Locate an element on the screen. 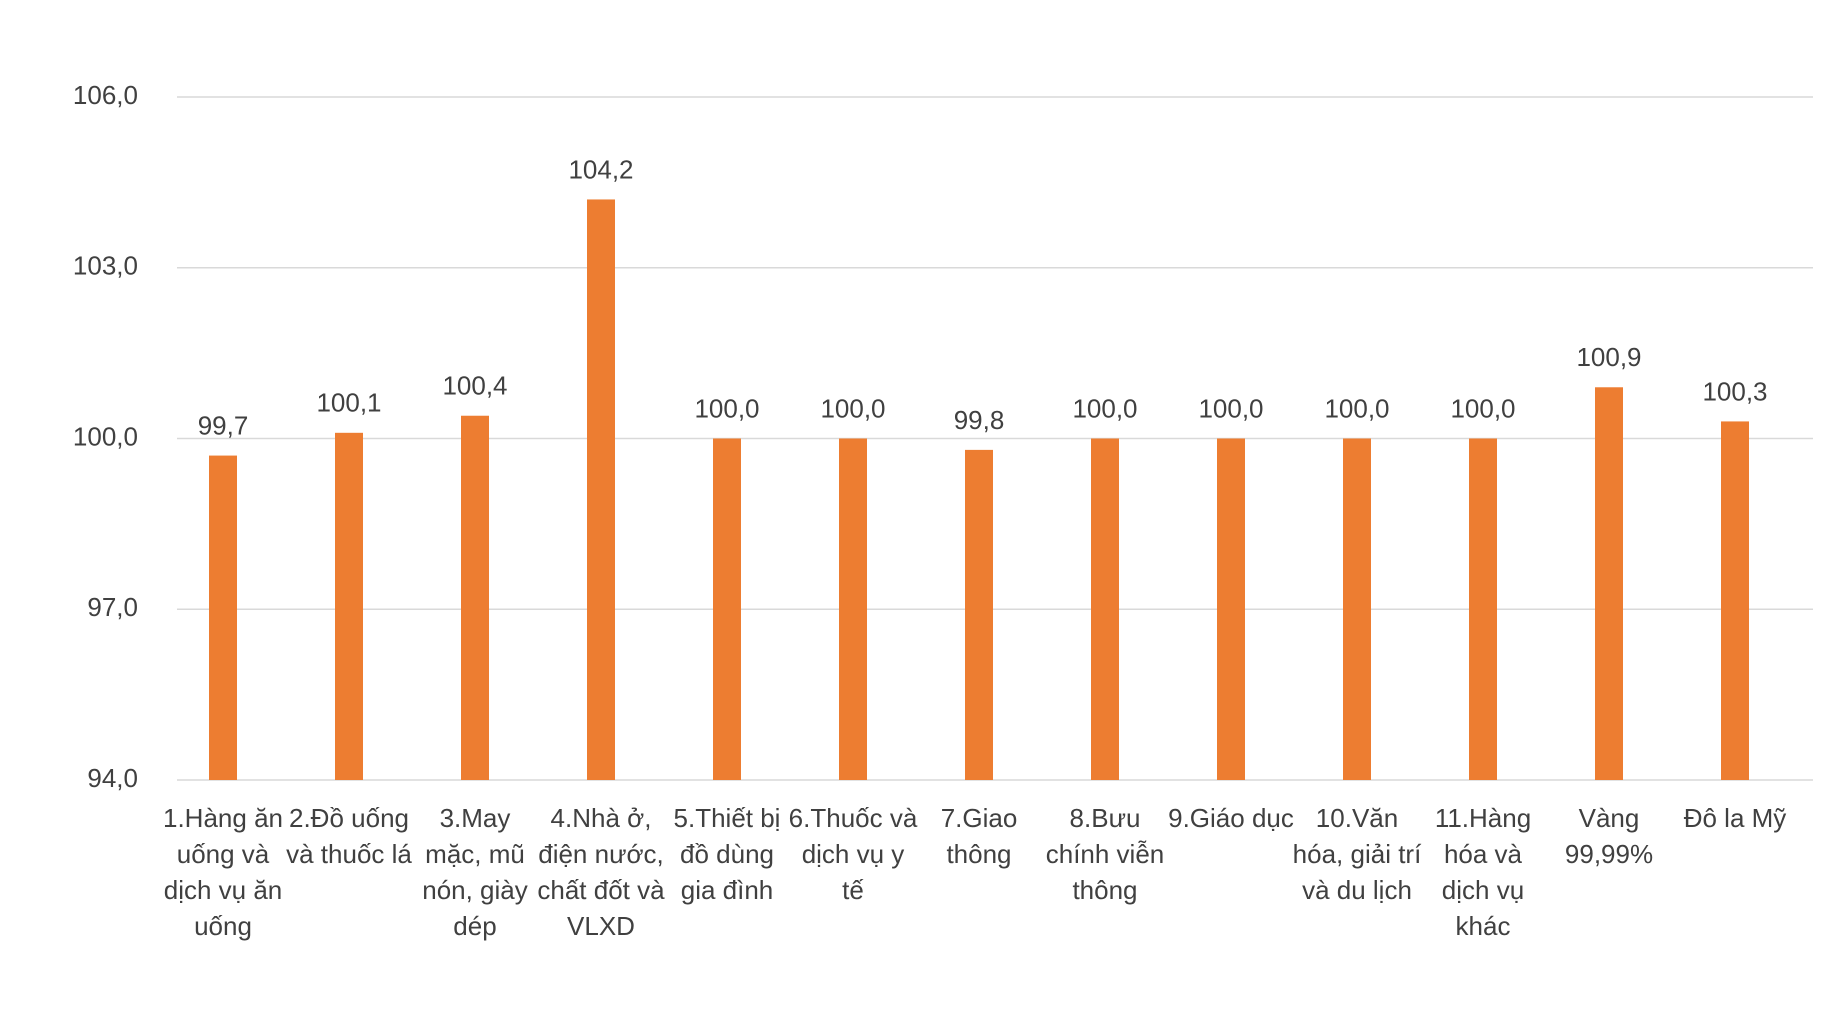  y-tick-label: 103,0 is located at coordinates (105, 266).